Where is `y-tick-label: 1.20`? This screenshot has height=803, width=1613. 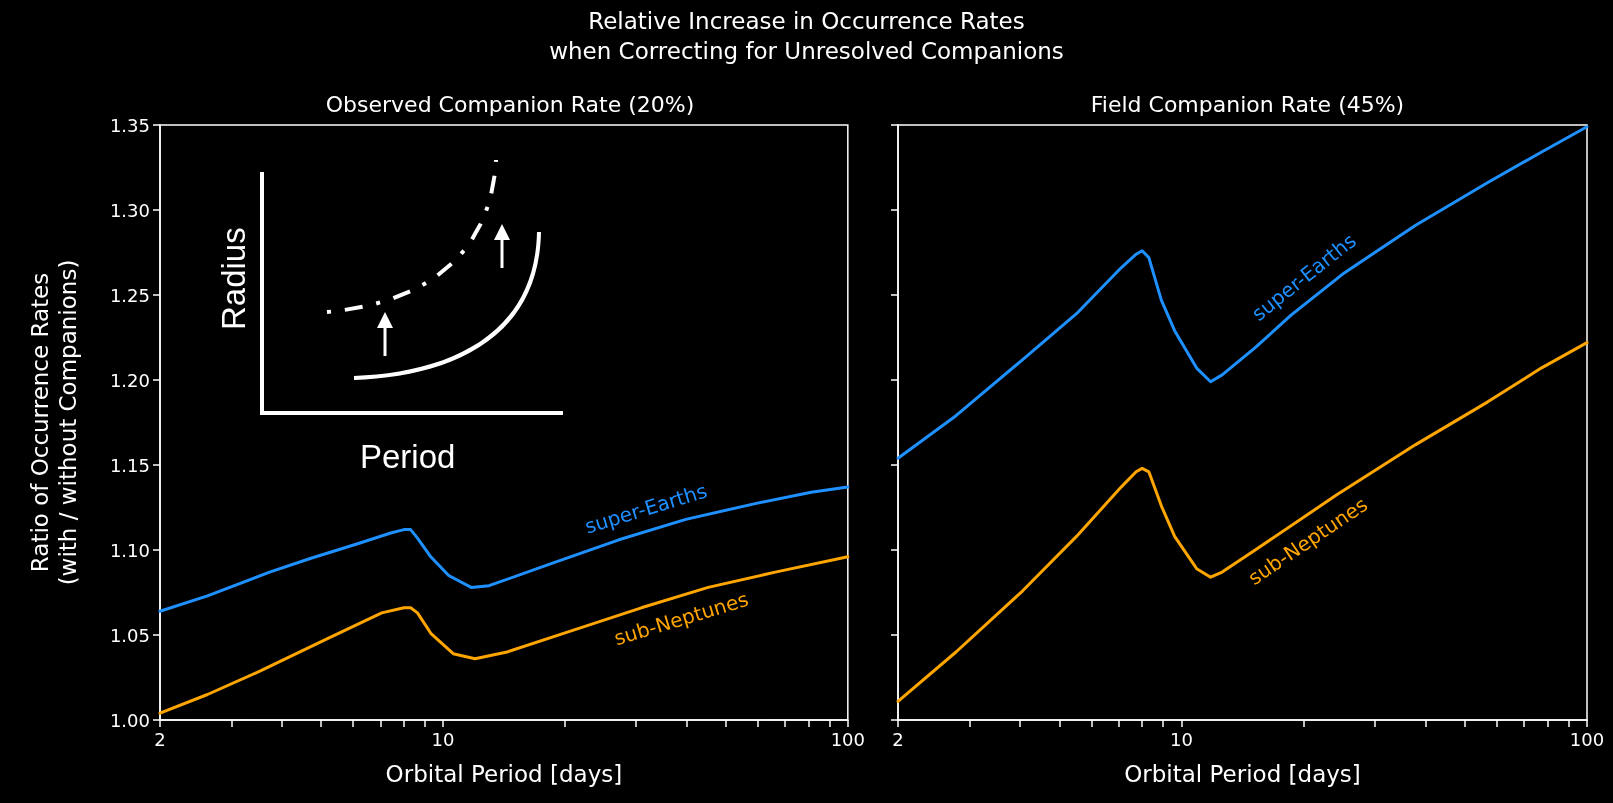
y-tick-label: 1.20 is located at coordinates (129, 380).